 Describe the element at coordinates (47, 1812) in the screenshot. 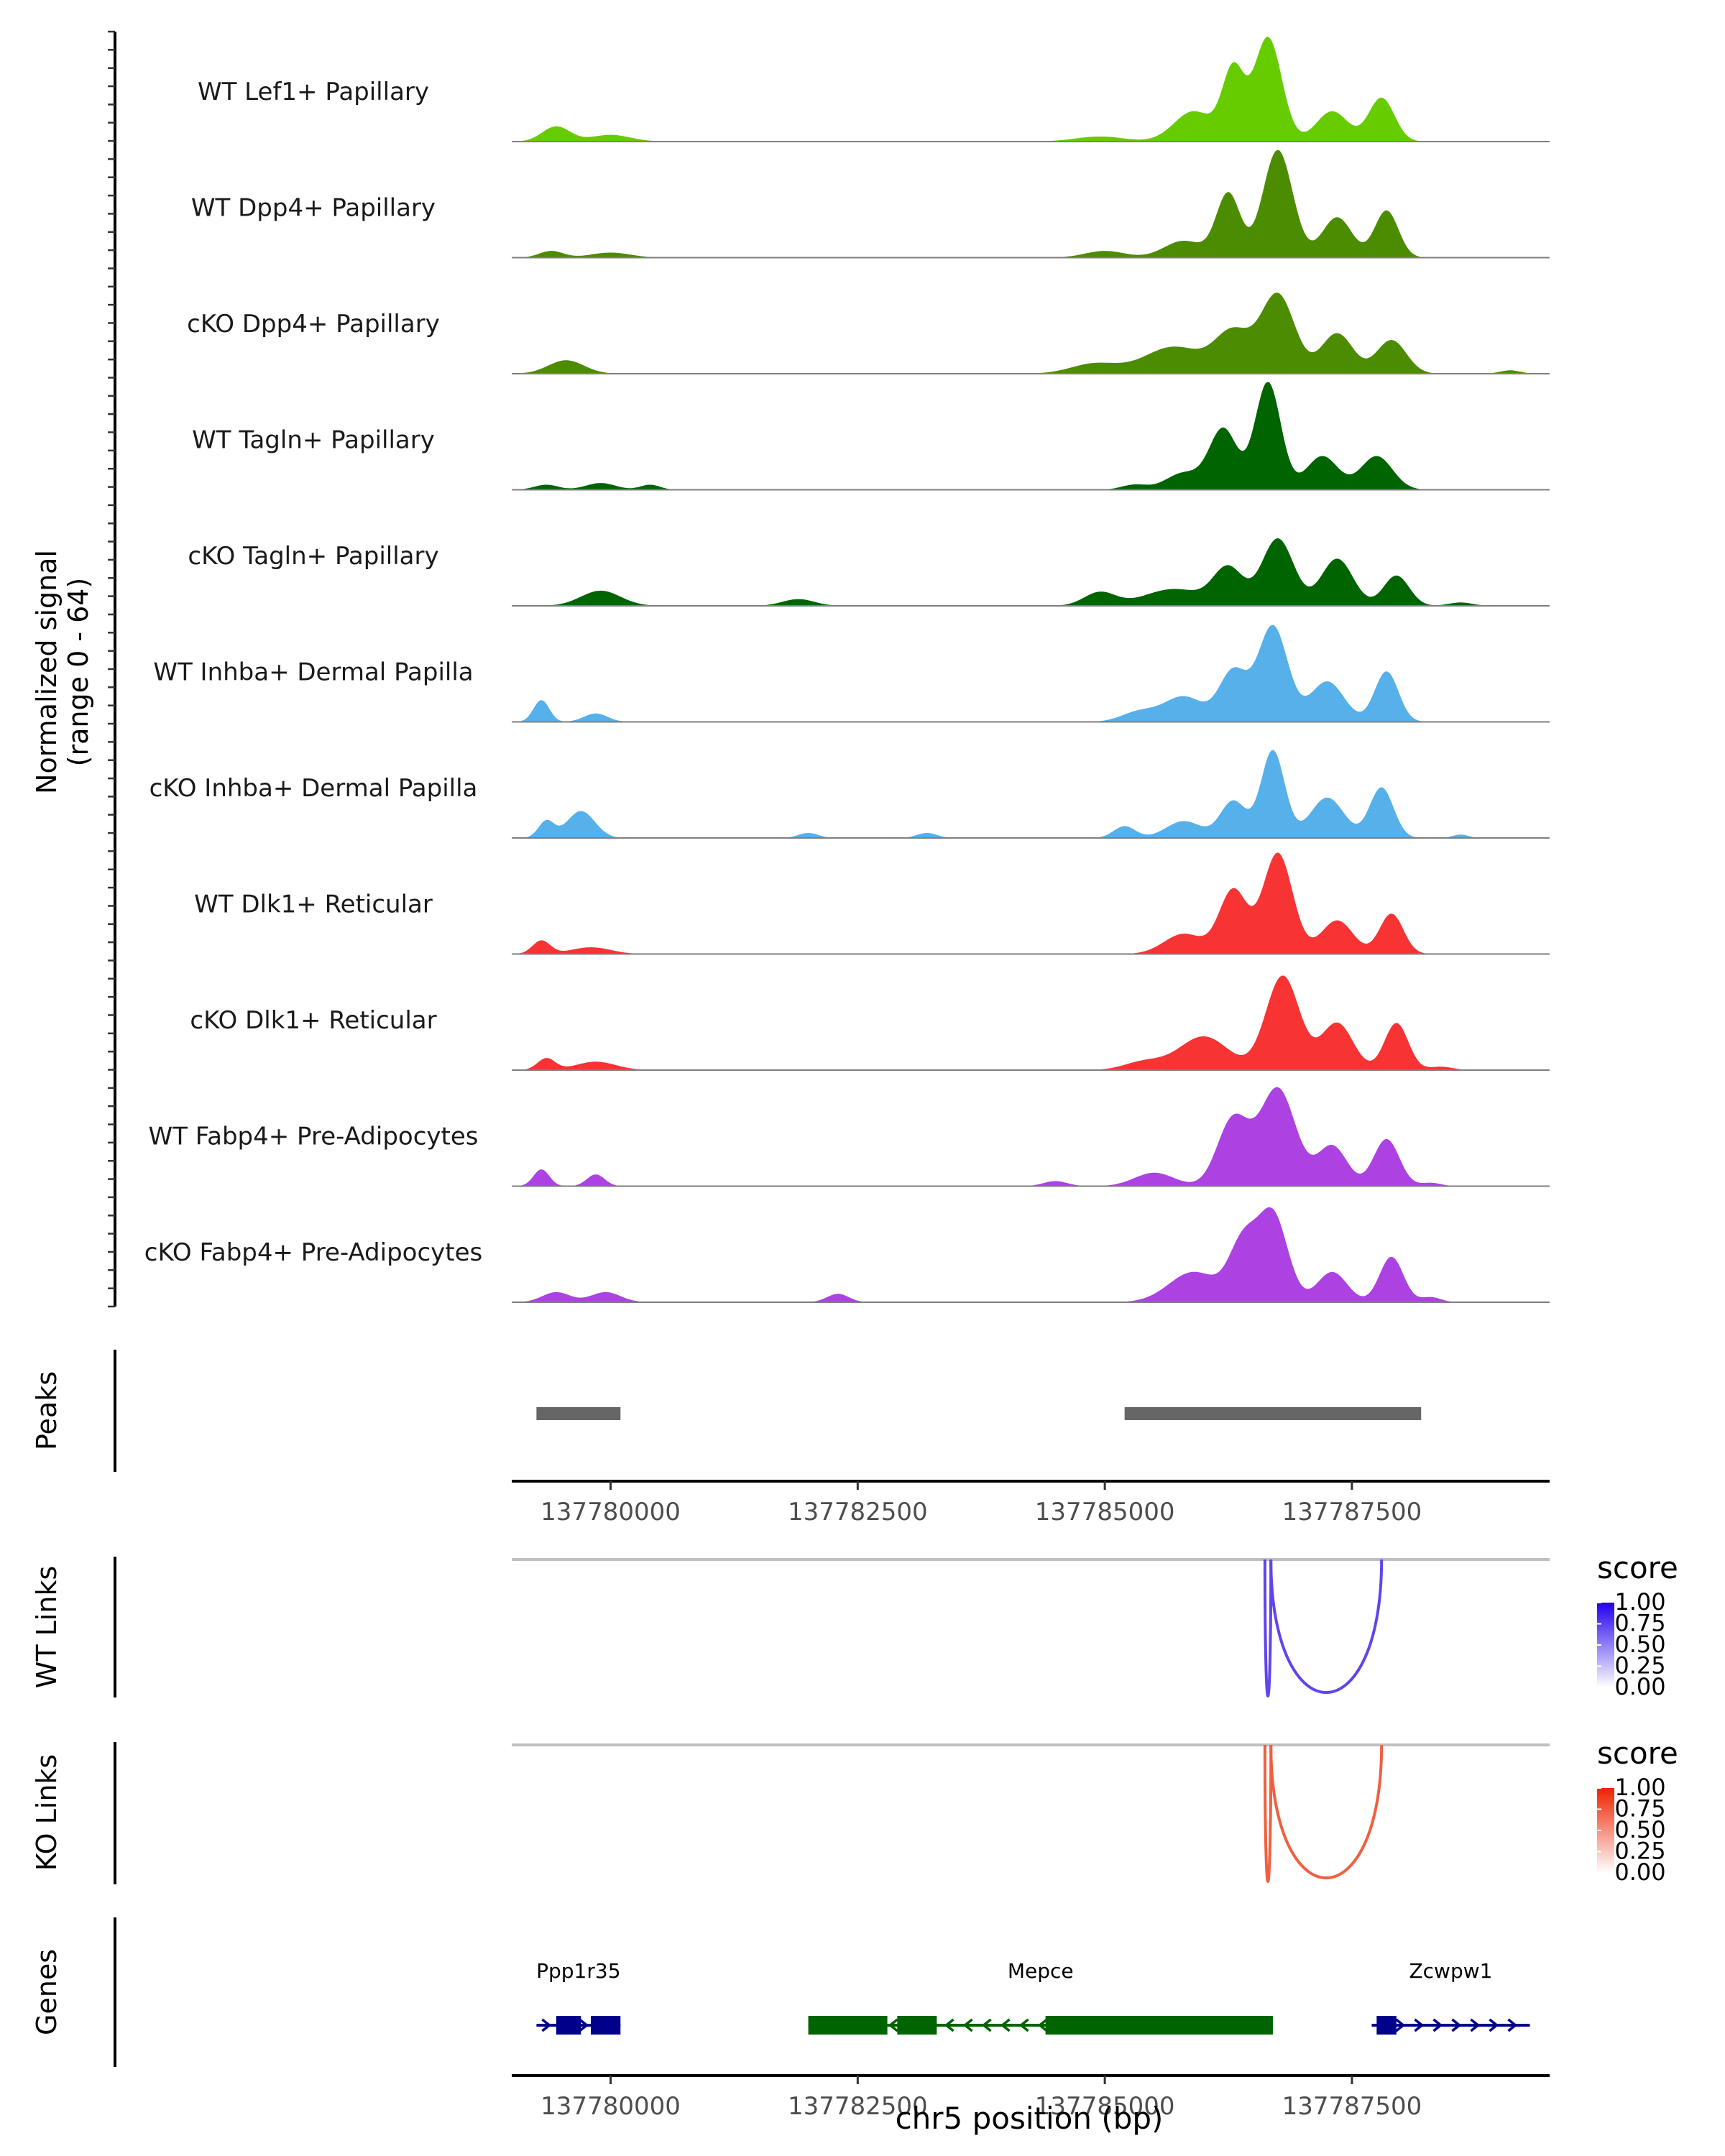

I see `ko-links-label: KO Links` at that location.